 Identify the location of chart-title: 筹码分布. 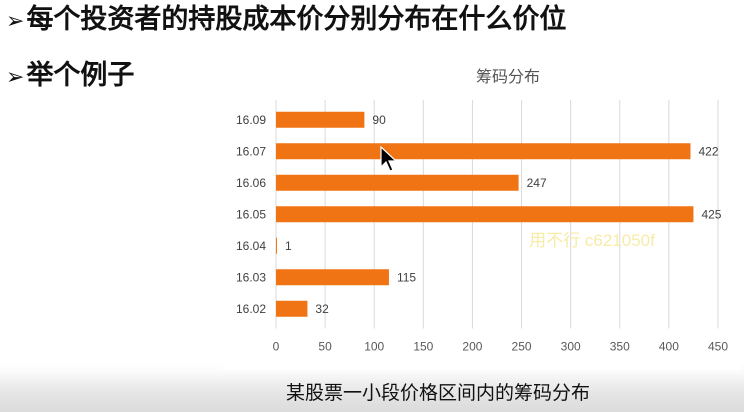
(508, 77).